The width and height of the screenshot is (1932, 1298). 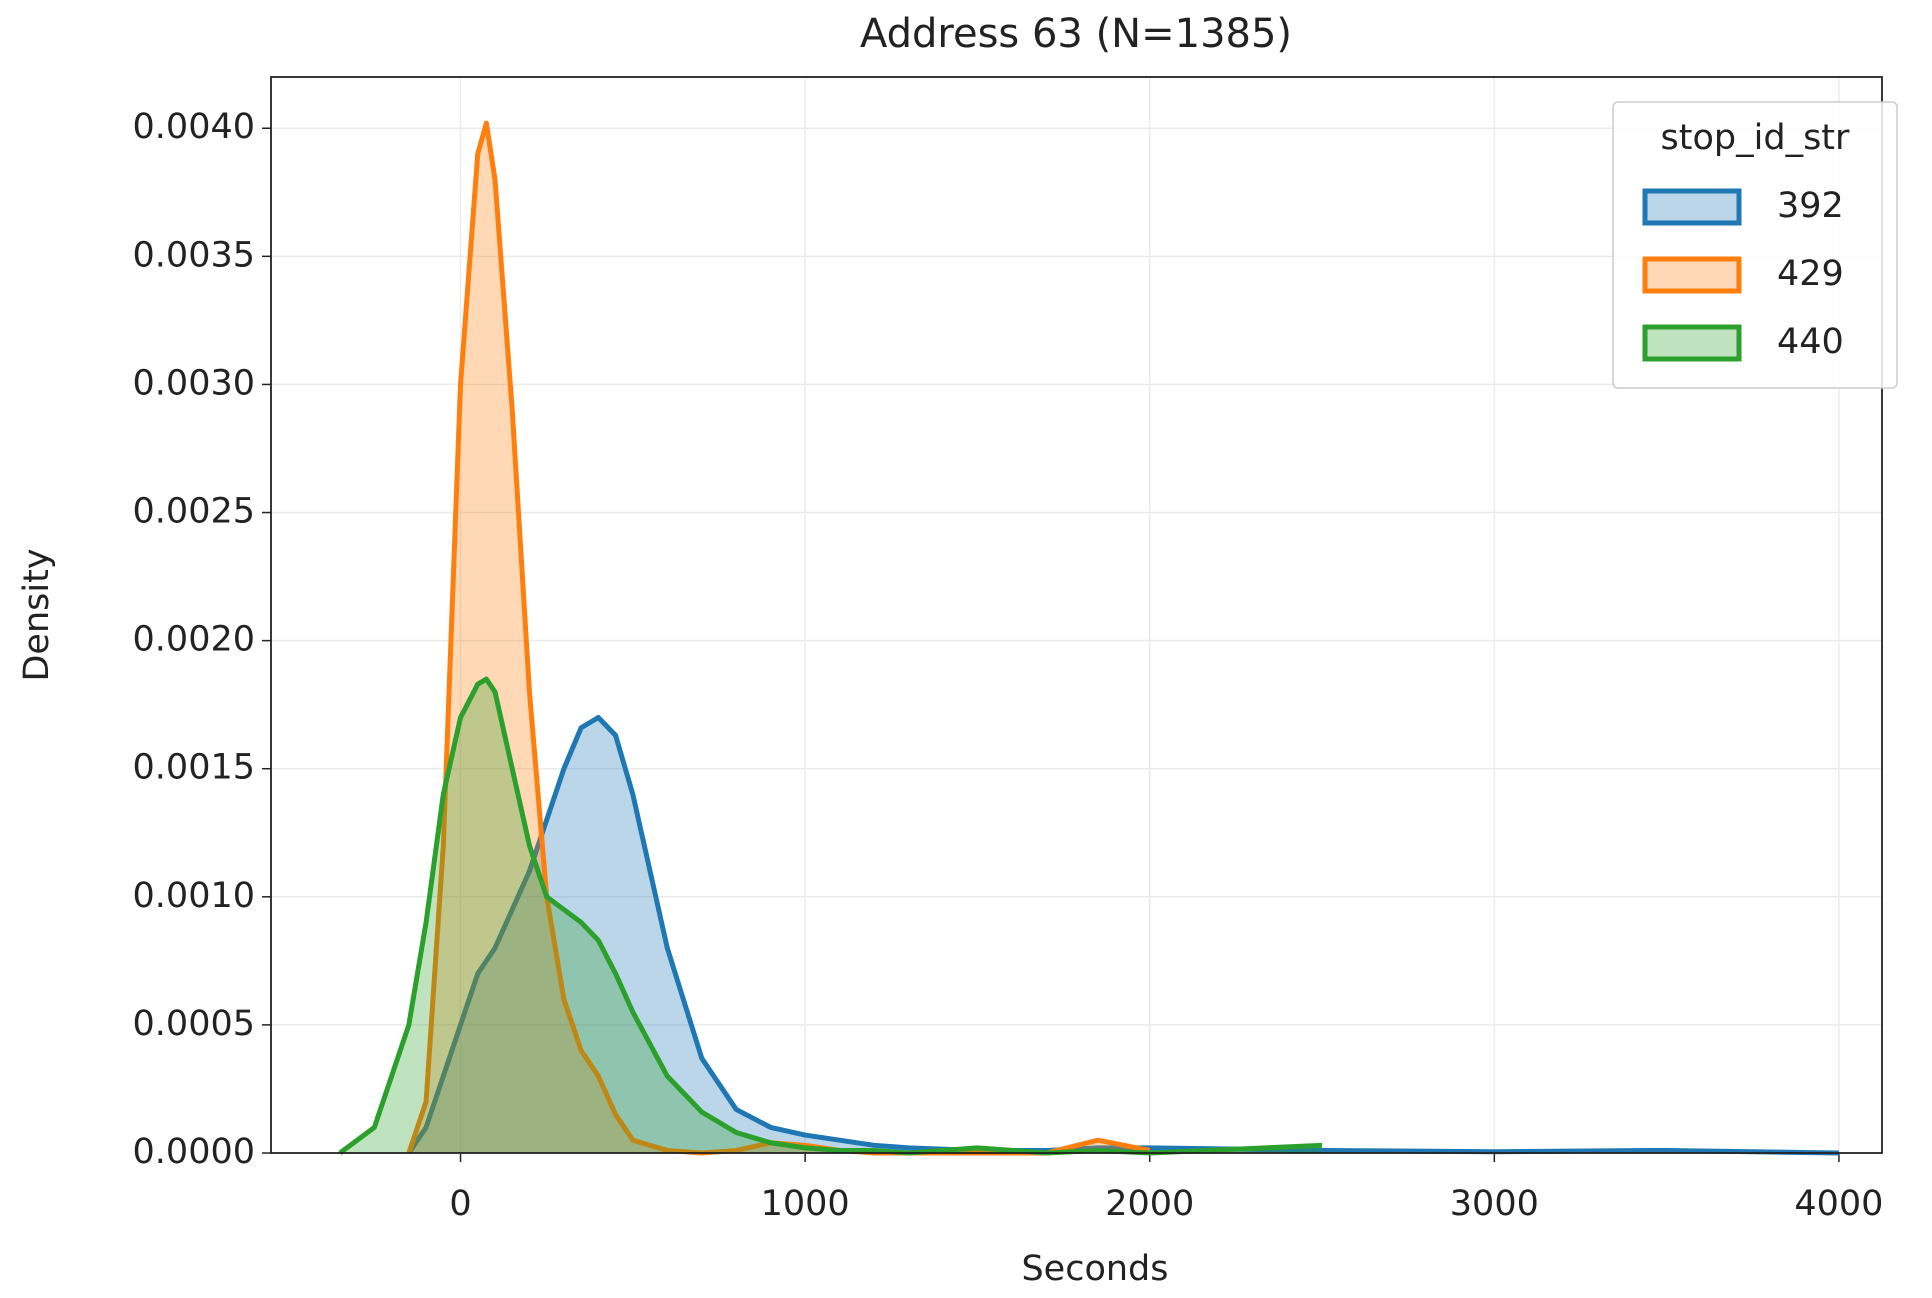 I want to click on y-tick-label: 0.0005, so click(x=194, y=1024).